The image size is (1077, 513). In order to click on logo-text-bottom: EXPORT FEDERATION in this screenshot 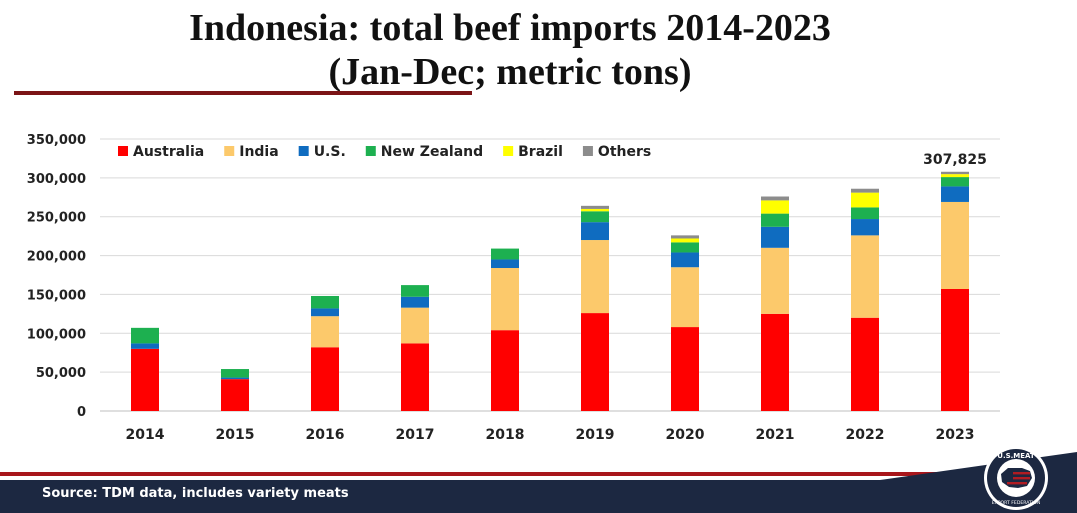, I will do `click(1016, 503)`.